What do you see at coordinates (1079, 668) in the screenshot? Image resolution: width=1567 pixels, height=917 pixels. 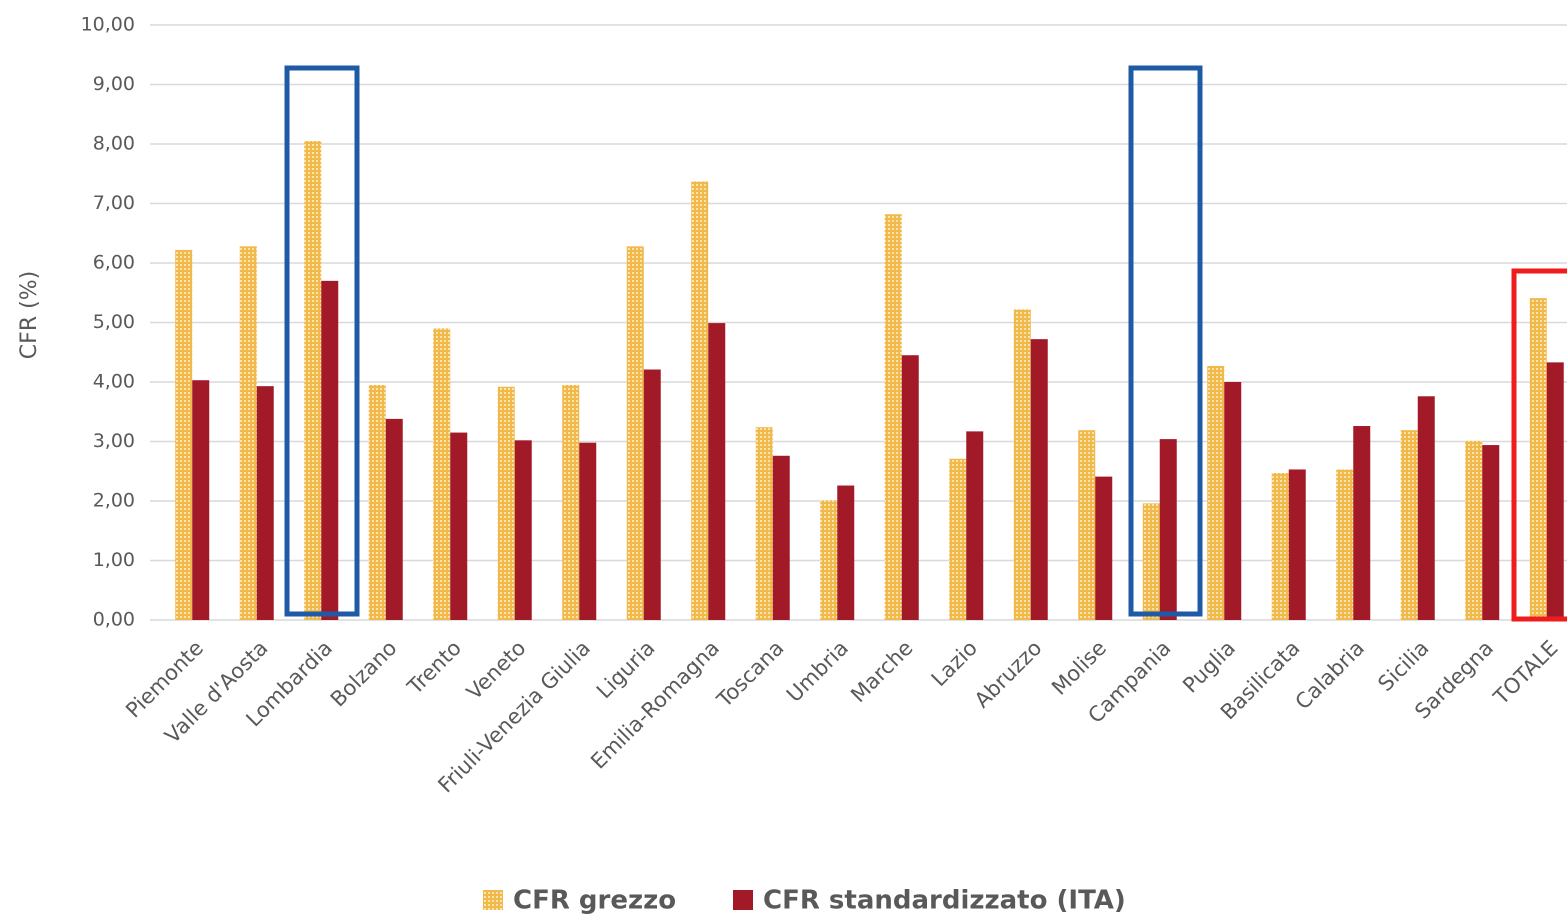 I see `x-tick-label: Molise` at bounding box center [1079, 668].